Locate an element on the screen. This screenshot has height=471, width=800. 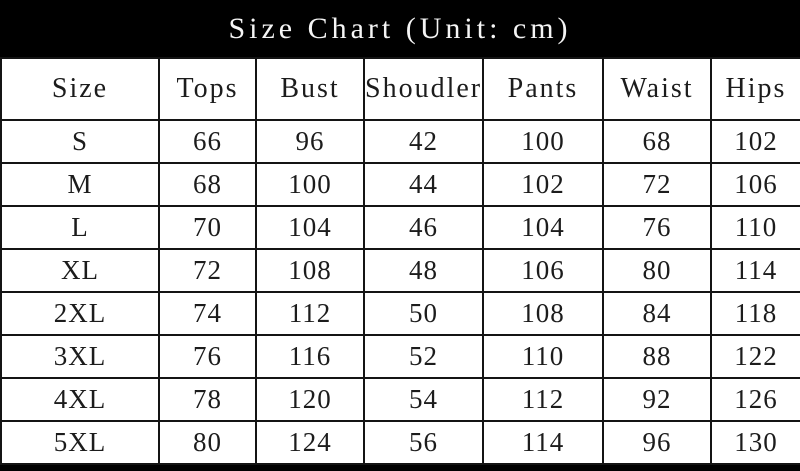
size-label-cell: 2XL is located at coordinates (80, 313).